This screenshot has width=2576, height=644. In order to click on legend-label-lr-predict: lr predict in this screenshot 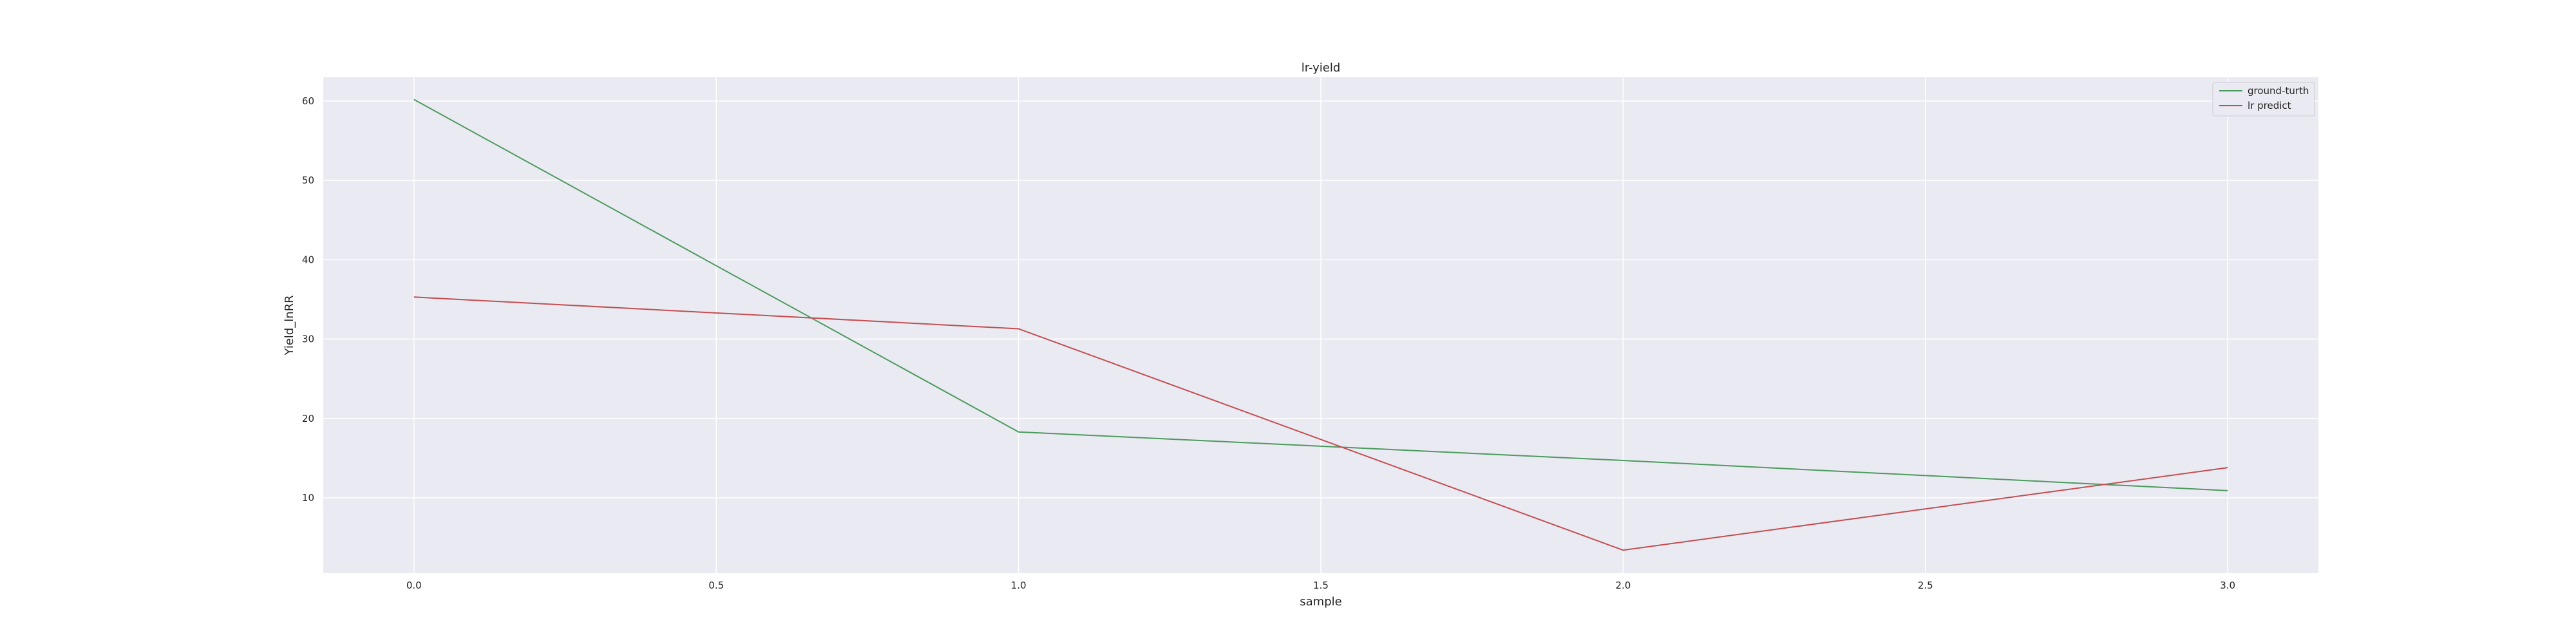, I will do `click(2269, 105)`.